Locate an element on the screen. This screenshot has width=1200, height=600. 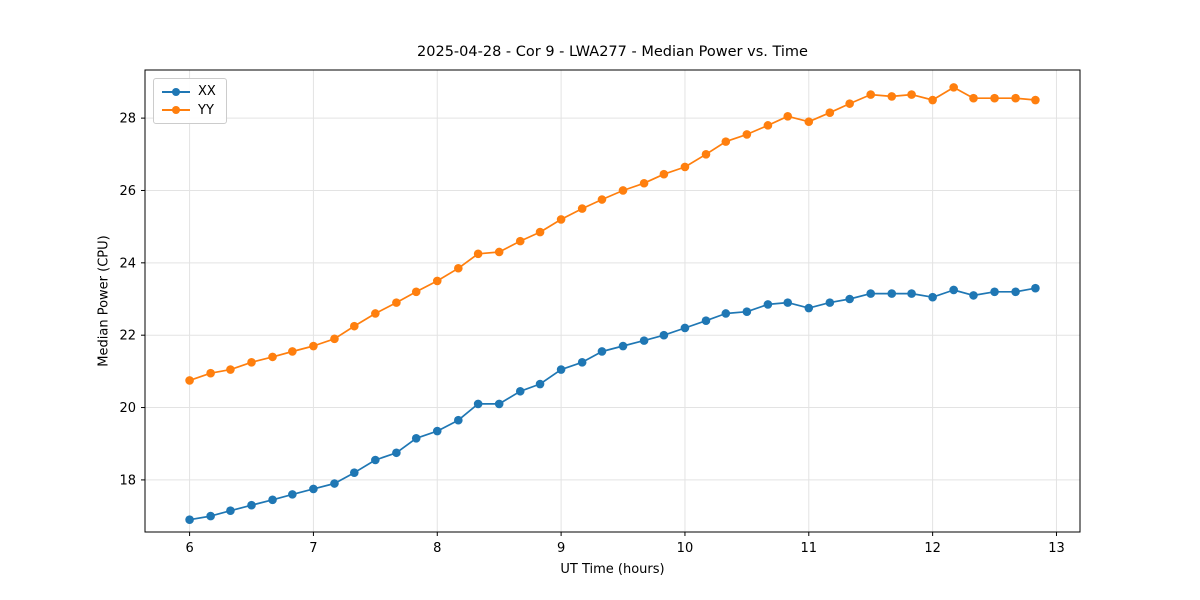
legend-marker-xx is located at coordinates (176, 91).